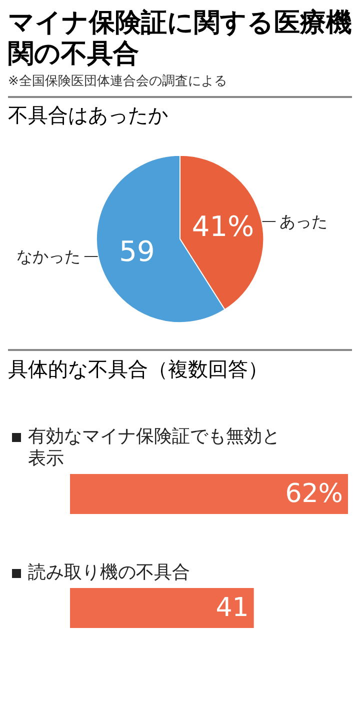 The width and height of the screenshot is (360, 720). Describe the element at coordinates (154, 448) in the screenshot. I see `y-tick-label: 有効なマイナ保険証でも無効と表示` at that location.